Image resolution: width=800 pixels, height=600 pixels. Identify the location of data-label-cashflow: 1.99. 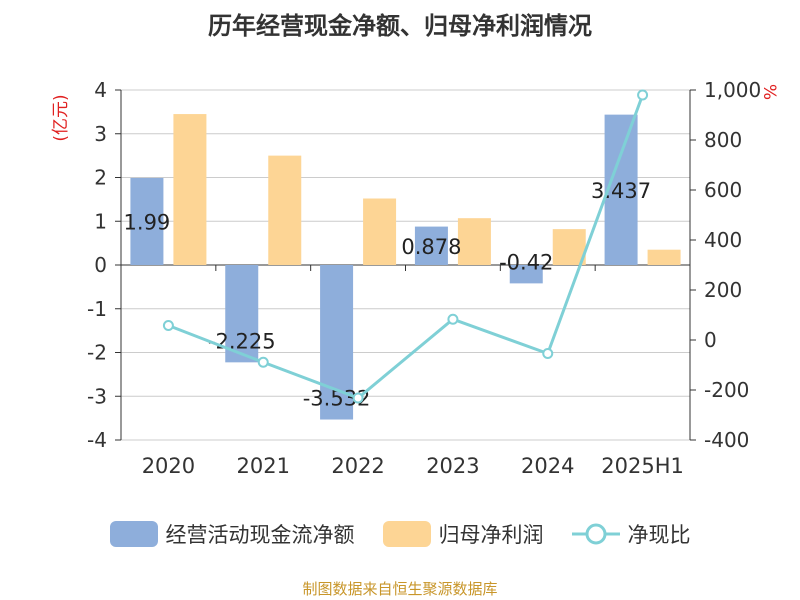
(147, 222).